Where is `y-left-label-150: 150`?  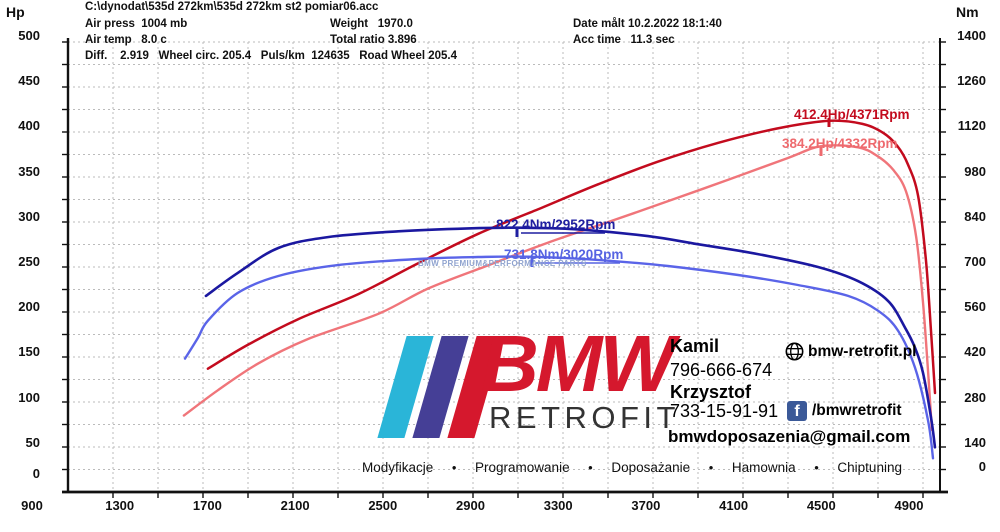
y-left-label-150: 150 is located at coordinates (29, 352).